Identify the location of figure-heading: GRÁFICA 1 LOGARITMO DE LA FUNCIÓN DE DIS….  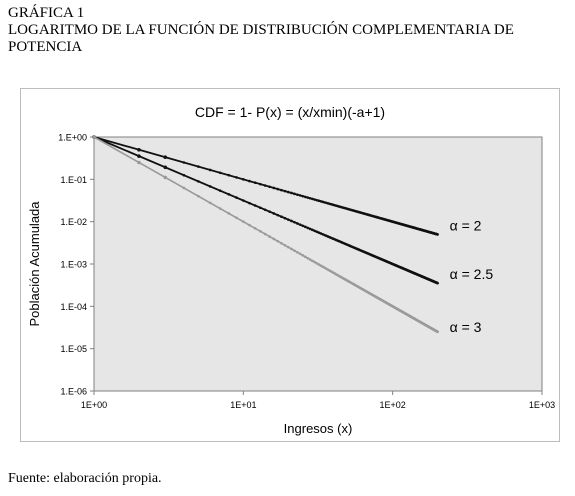
(288, 30).